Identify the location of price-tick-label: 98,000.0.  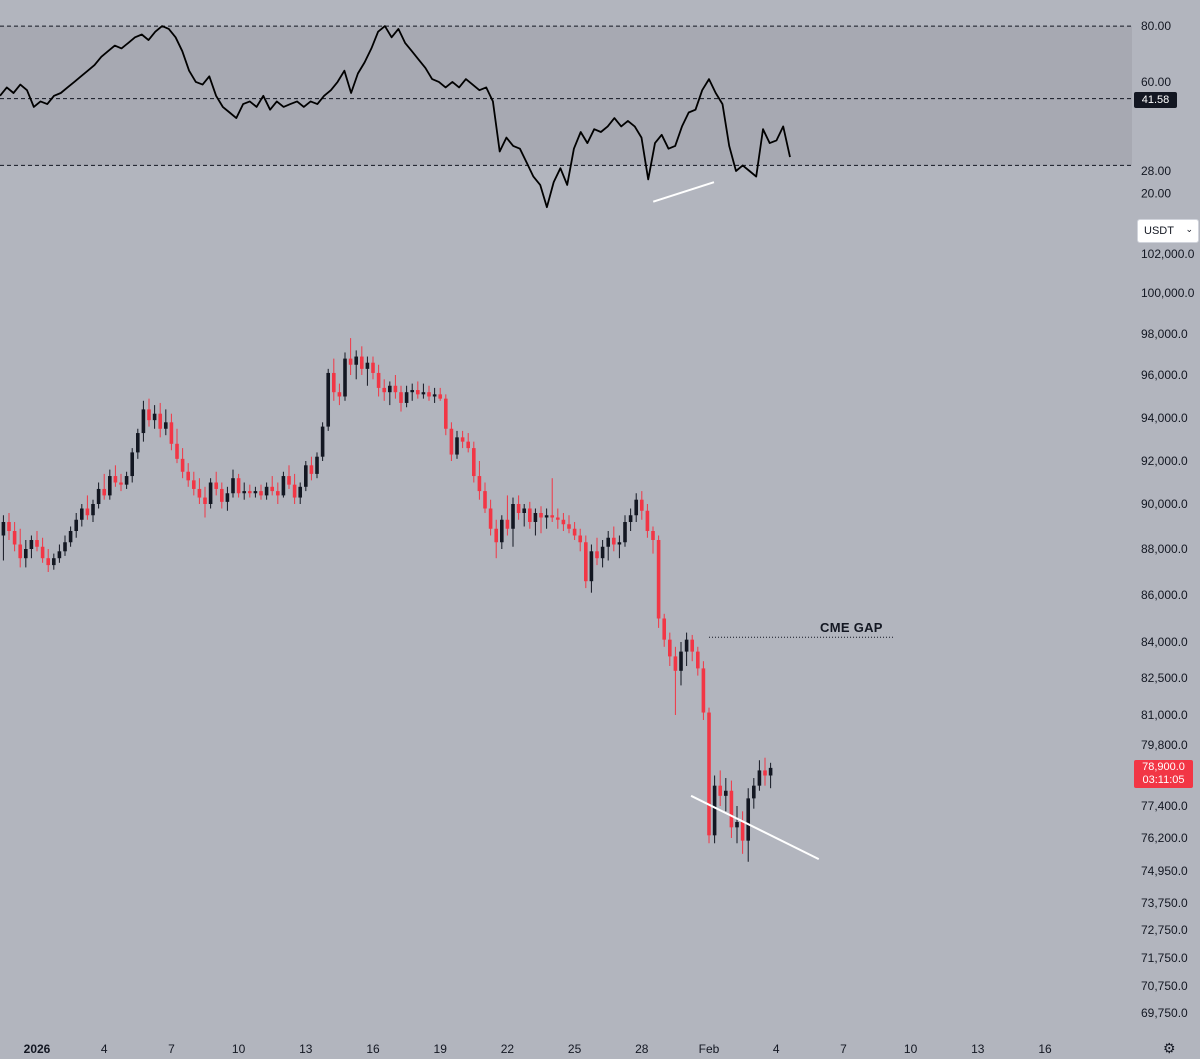
(1164, 334).